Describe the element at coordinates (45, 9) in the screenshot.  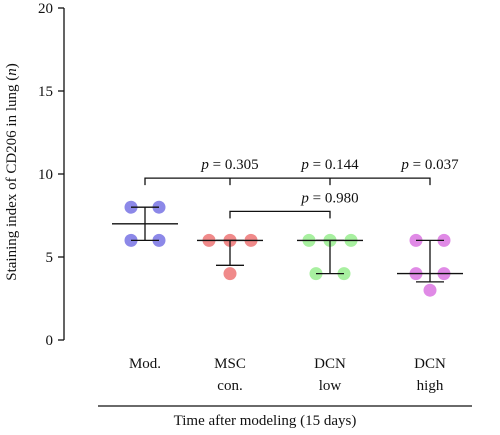
I see `y-tick-label: 20` at that location.